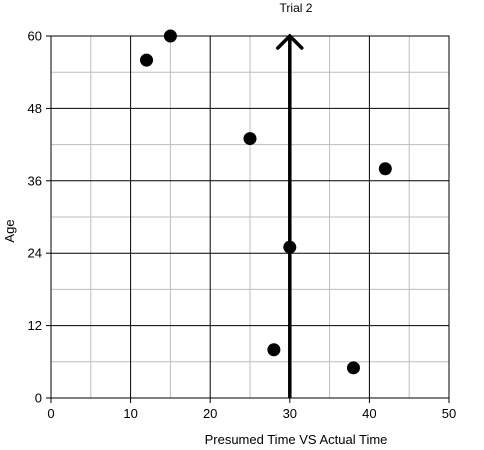  Describe the element at coordinates (130, 413) in the screenshot. I see `x-tick-label: 10` at that location.